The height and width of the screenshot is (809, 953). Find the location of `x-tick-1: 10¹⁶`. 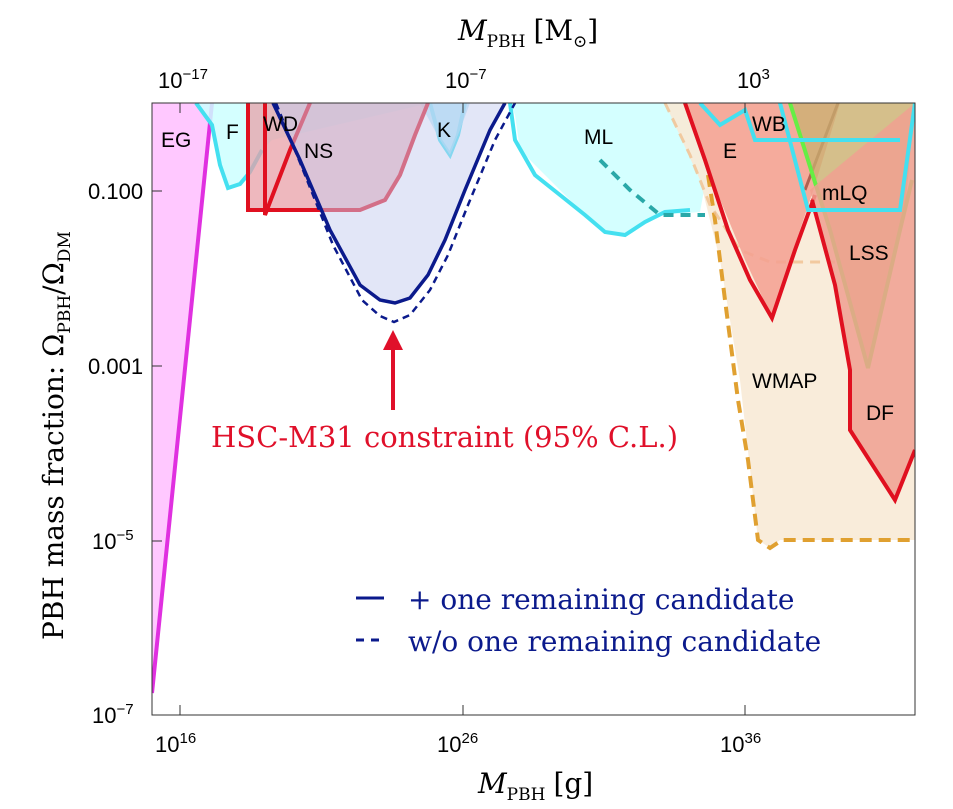

x-tick-1: 10¹⁶ is located at coordinates (175, 743).